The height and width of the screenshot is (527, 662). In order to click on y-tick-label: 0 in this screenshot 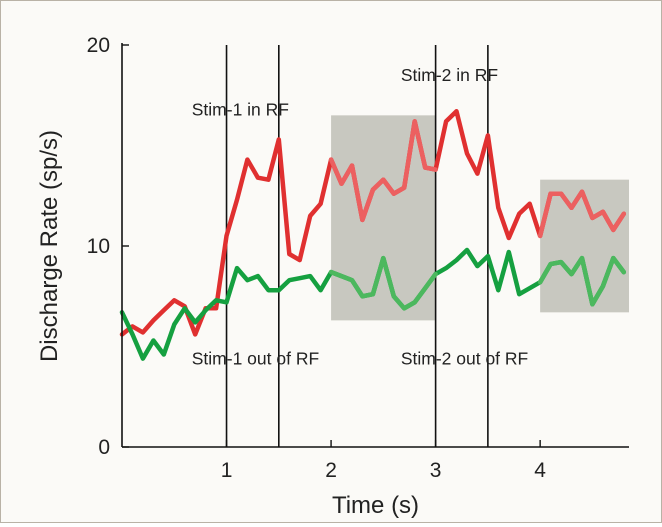, I will do `click(104, 447)`.